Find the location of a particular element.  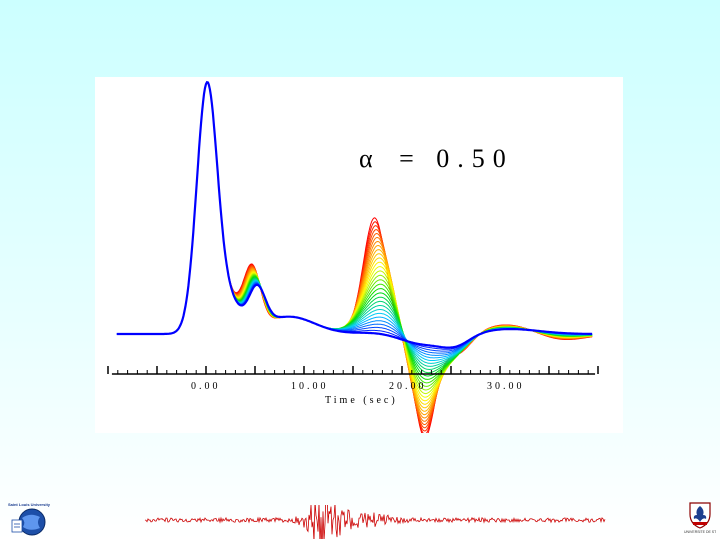

university-logo-left: Saint Louis University is located at coordinates (29, 520).